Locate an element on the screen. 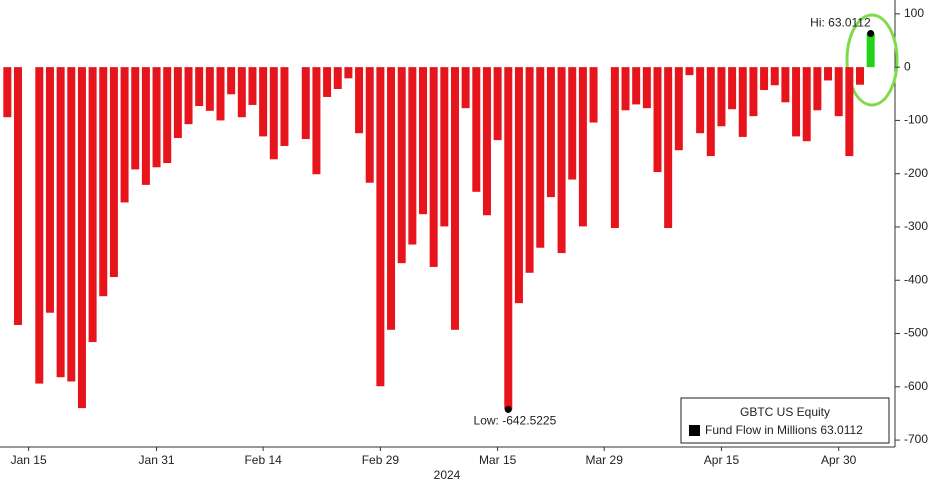 This screenshot has width=934, height=482. y-tick-label: 0 is located at coordinates (907, 66).